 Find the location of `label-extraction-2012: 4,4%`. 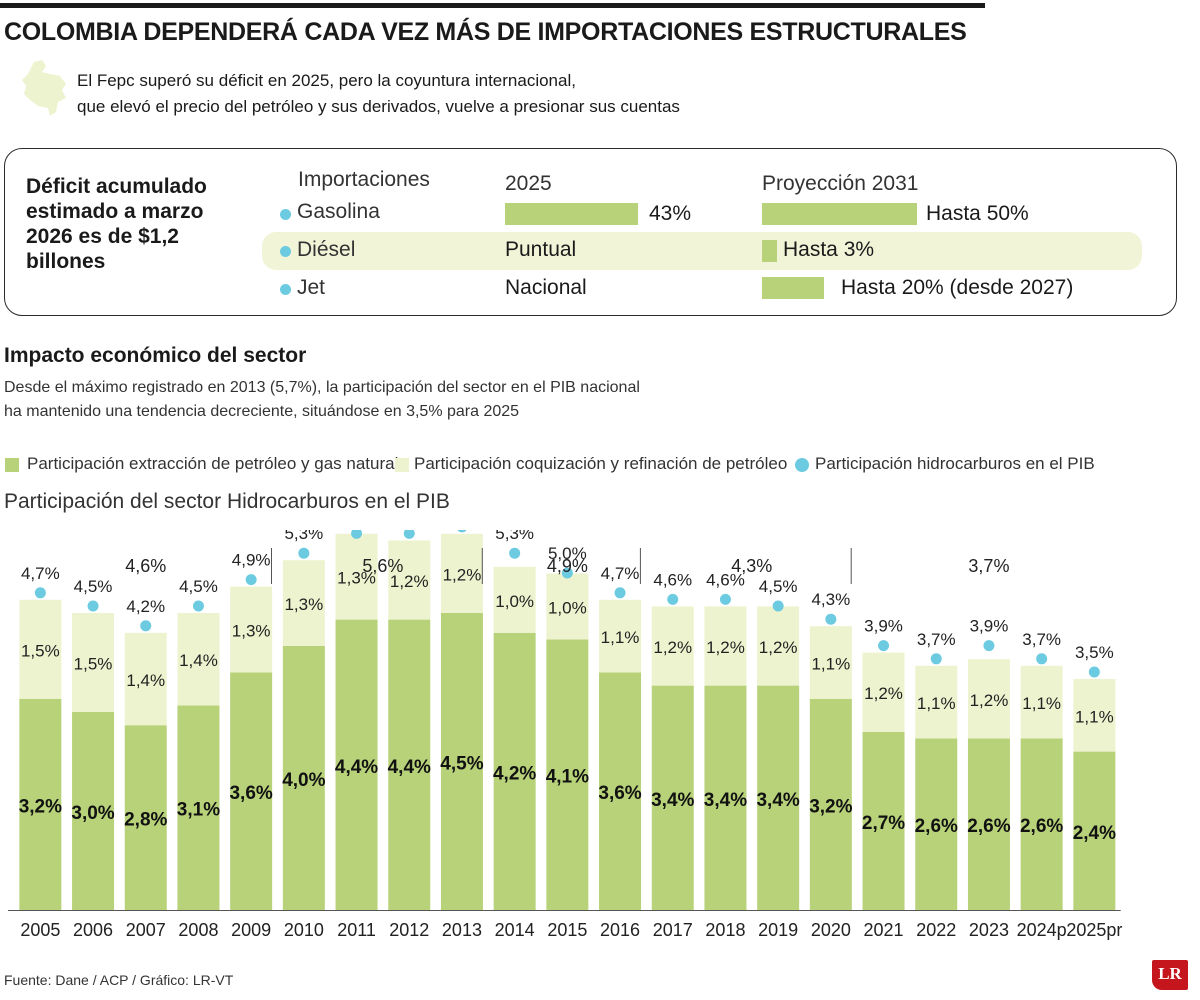

label-extraction-2012: 4,4% is located at coordinates (409, 767).